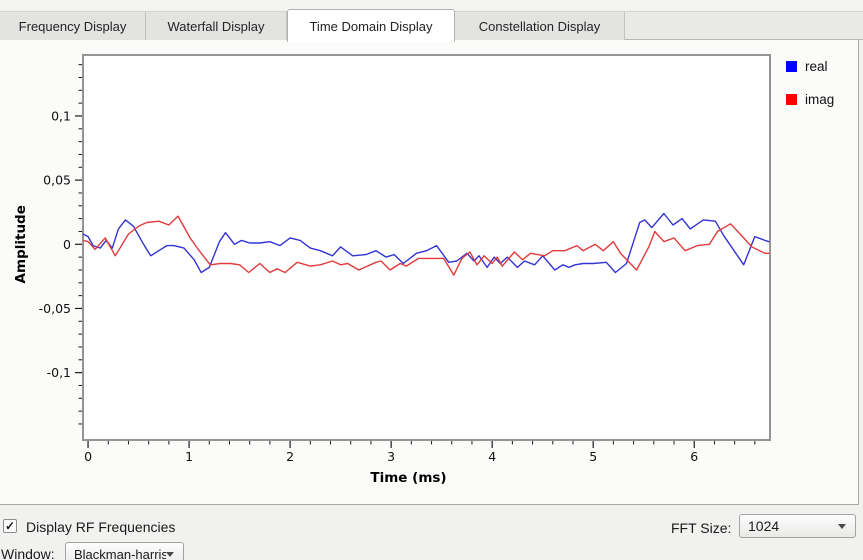  What do you see at coordinates (57, 180) in the screenshot?
I see `y-tick-label: 0,05` at bounding box center [57, 180].